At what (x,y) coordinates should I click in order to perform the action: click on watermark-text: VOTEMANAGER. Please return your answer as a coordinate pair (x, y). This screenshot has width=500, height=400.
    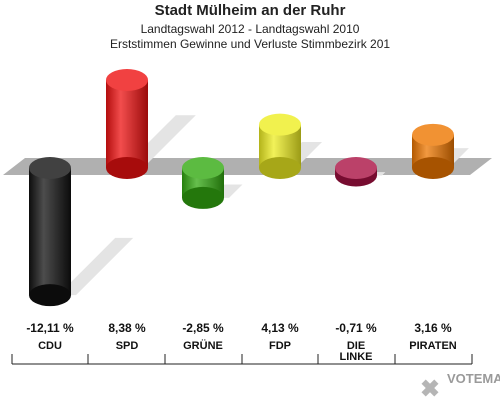
    Looking at the image, I should click on (473, 378).